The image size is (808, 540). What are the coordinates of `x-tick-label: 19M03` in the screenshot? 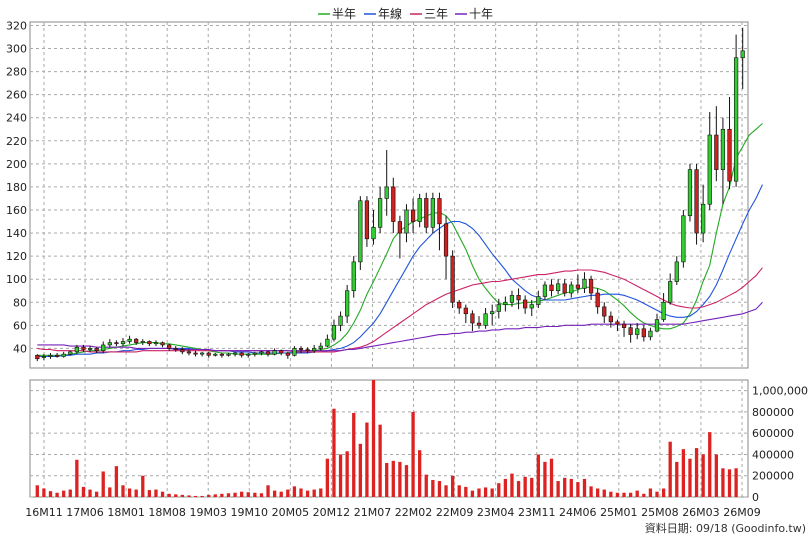 It's located at (208, 512).